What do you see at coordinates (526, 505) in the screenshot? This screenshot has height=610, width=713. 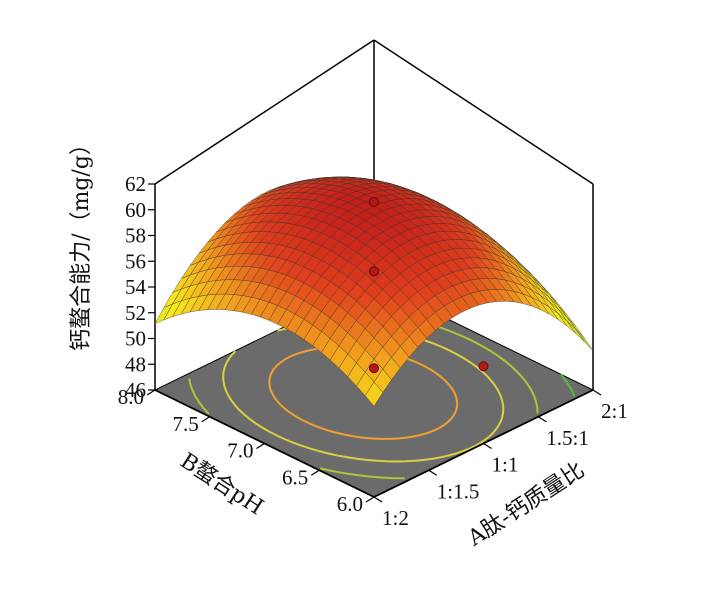 I see `x-axis-label: A肽-钙质量比` at bounding box center [526, 505].